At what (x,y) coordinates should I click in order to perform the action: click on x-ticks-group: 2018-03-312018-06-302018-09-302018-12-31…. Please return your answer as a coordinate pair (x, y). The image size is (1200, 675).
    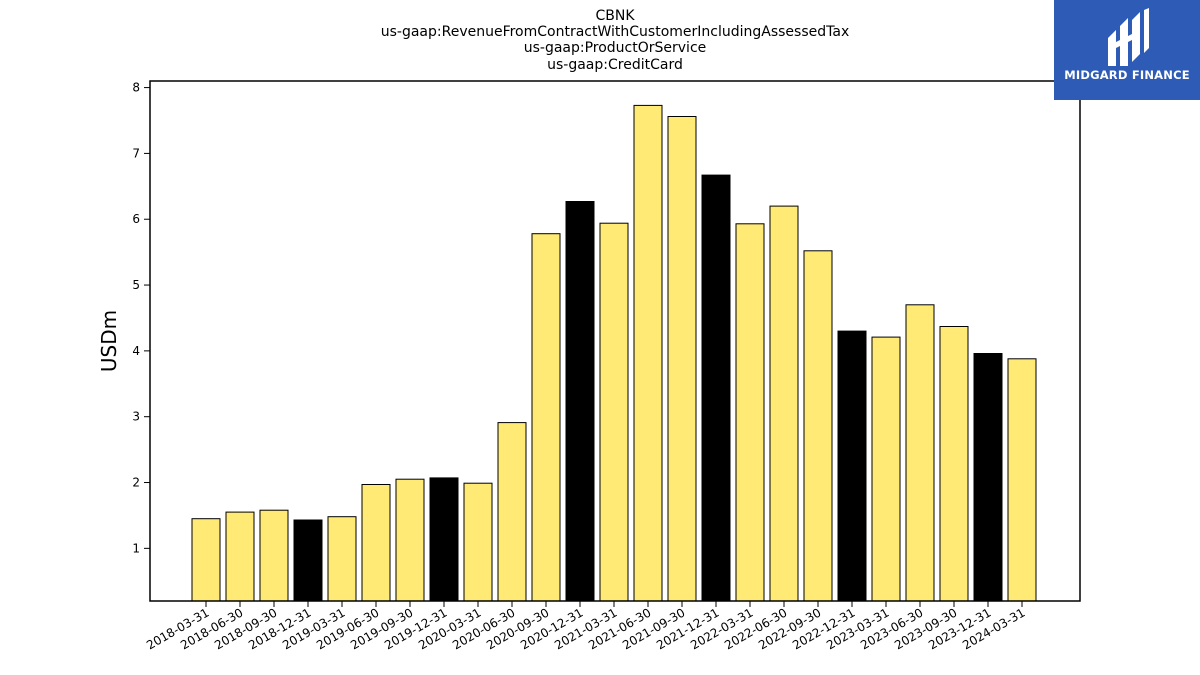
    Looking at the image, I should click on (586, 626).